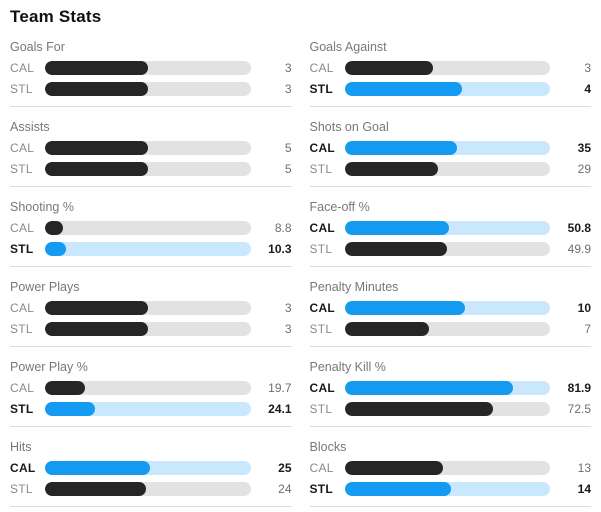 Image resolution: width=601 pixels, height=512 pixels. What do you see at coordinates (587, 329) in the screenshot?
I see `stat-value: 7` at bounding box center [587, 329].